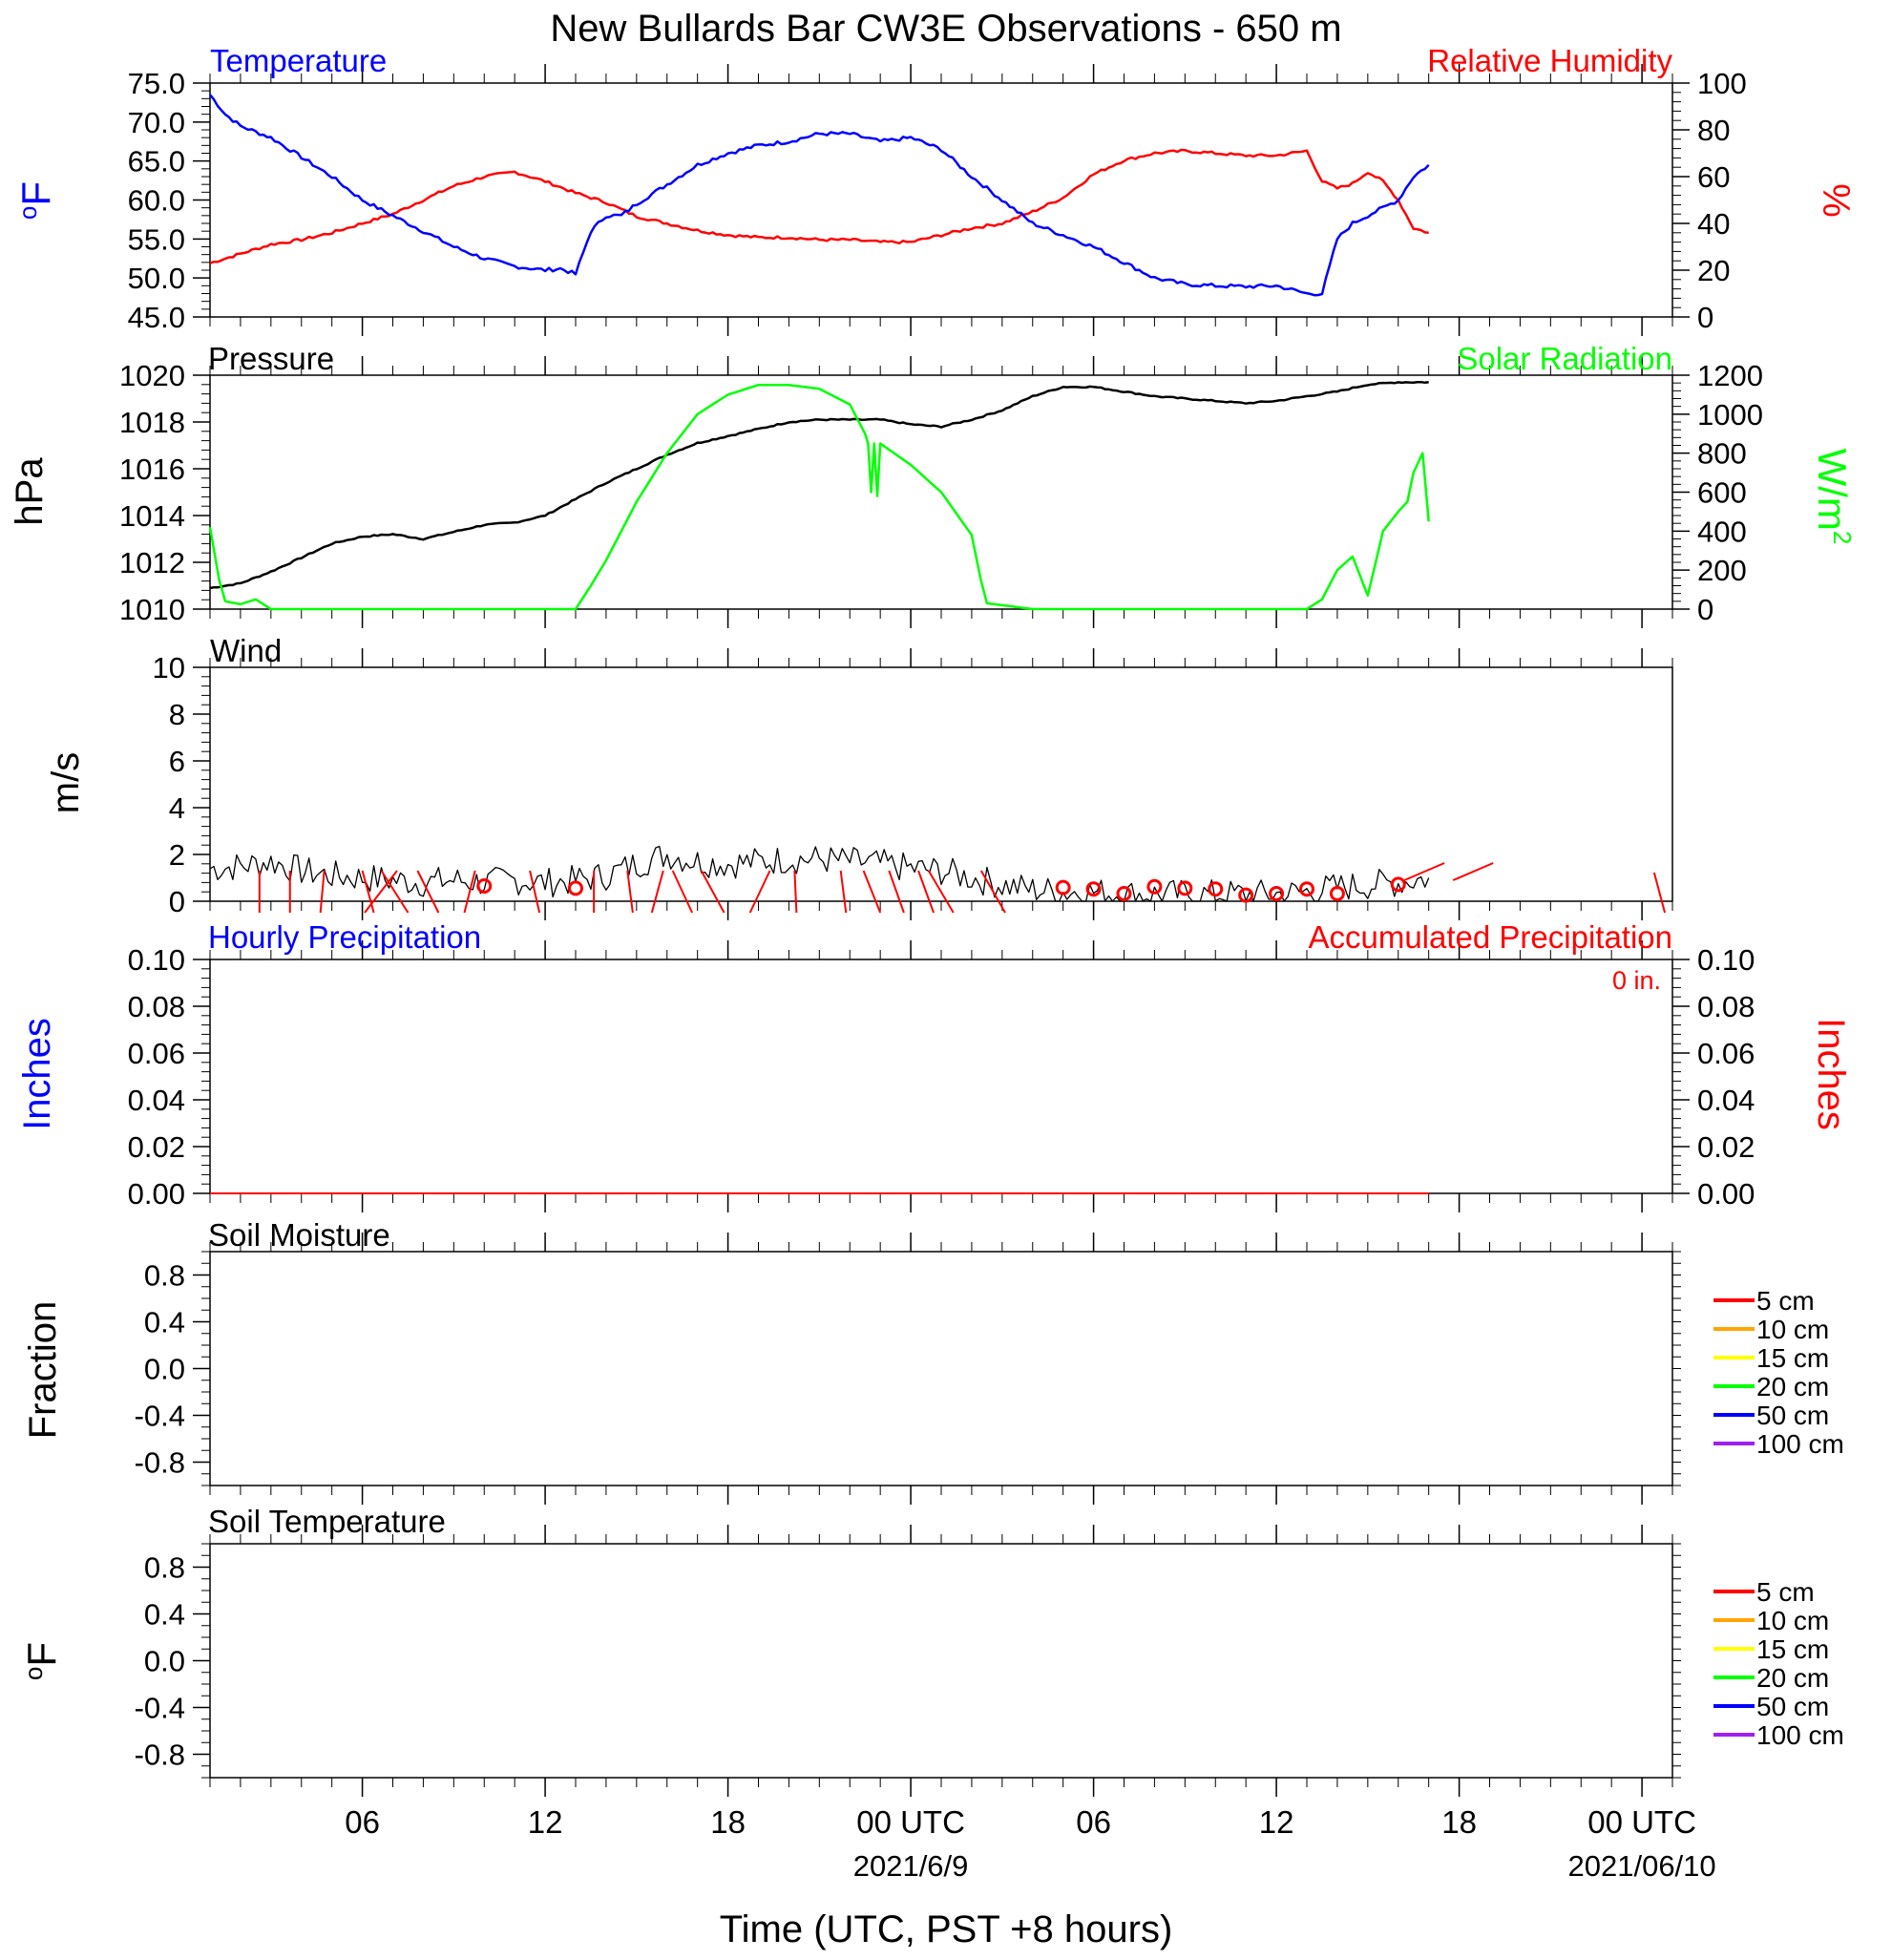  Describe the element at coordinates (1276, 1822) in the screenshot. I see `x-tick-label: 12` at that location.